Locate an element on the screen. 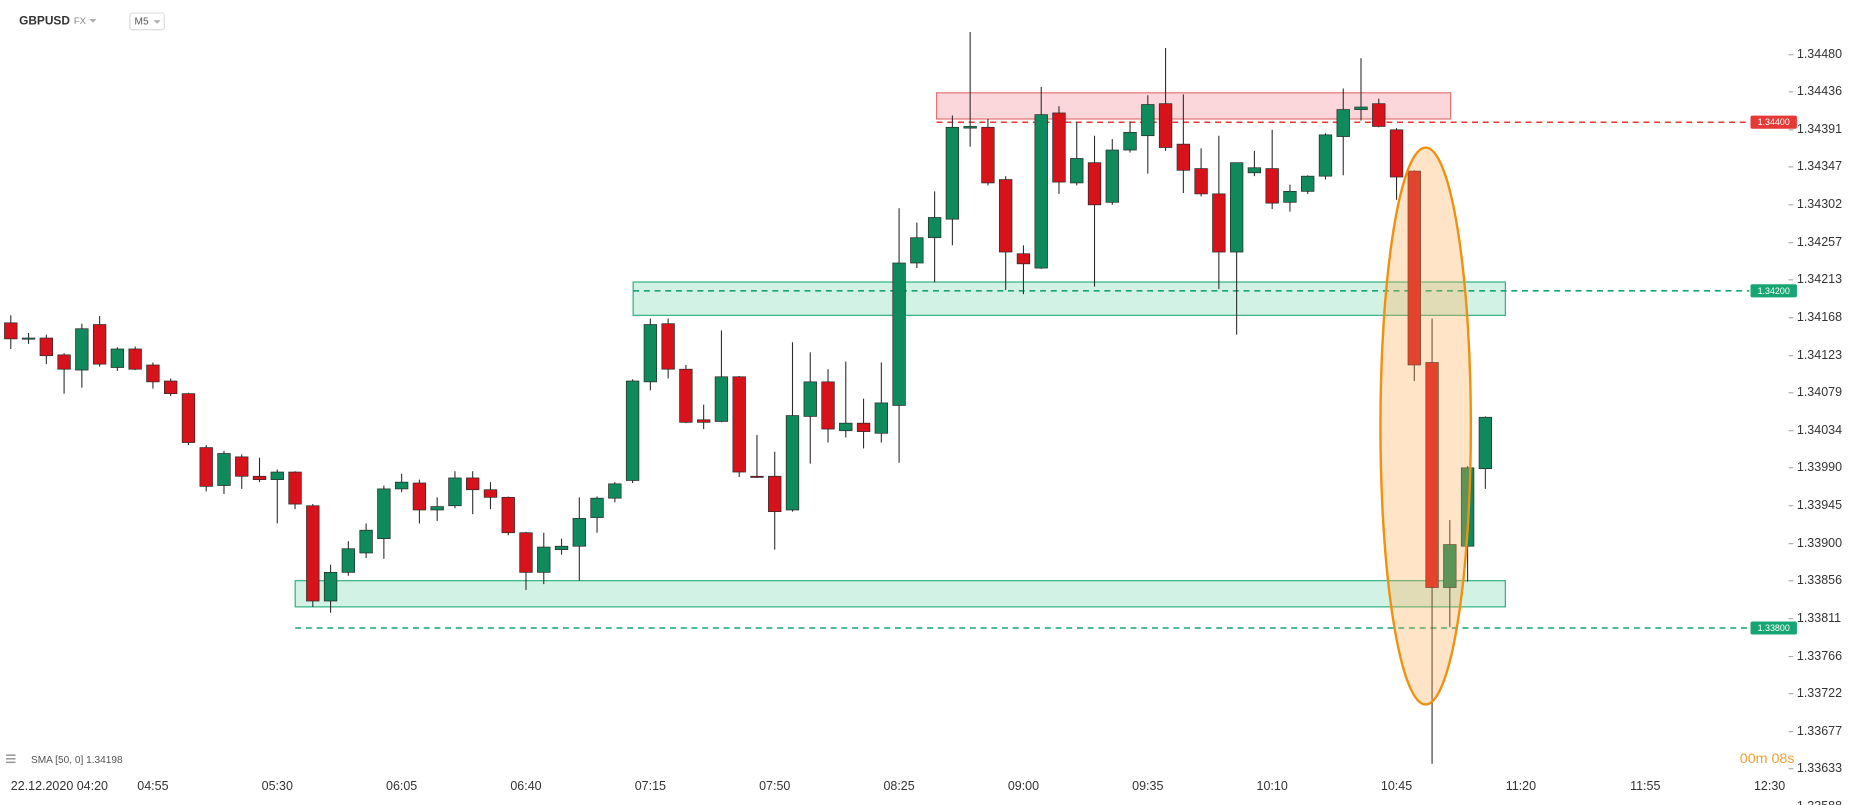  x-tick-label: 08:25 is located at coordinates (898, 786).